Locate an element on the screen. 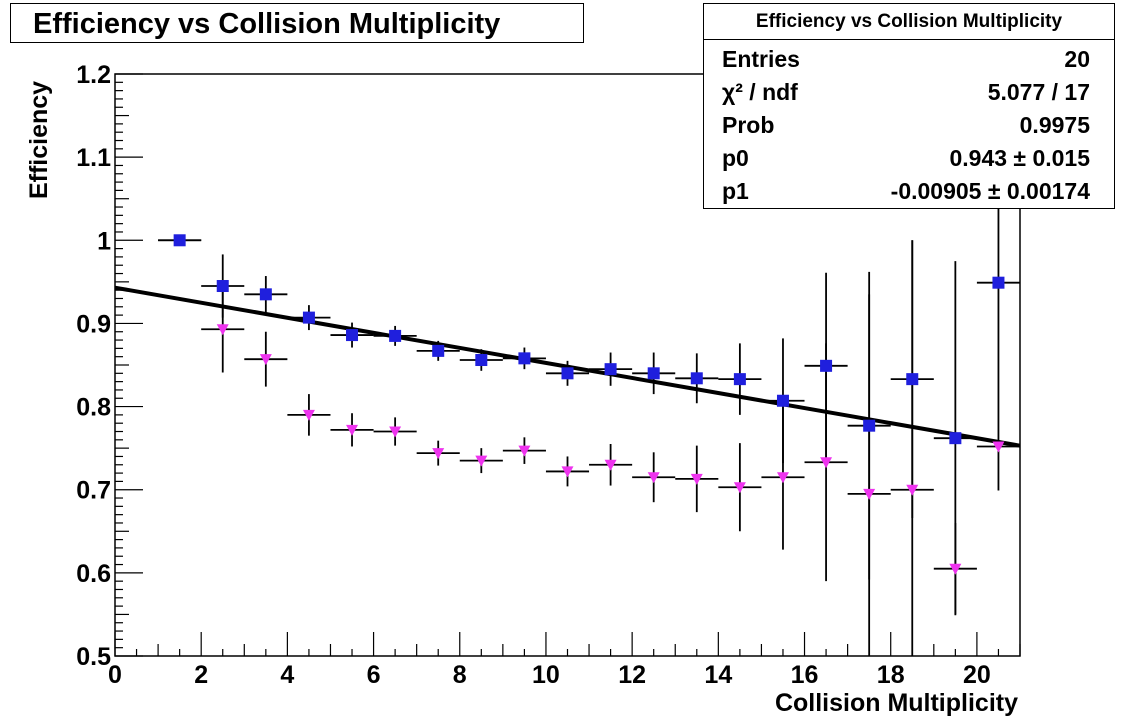 This screenshot has height=728, width=1134. stats-value: 20 is located at coordinates (1077, 59).